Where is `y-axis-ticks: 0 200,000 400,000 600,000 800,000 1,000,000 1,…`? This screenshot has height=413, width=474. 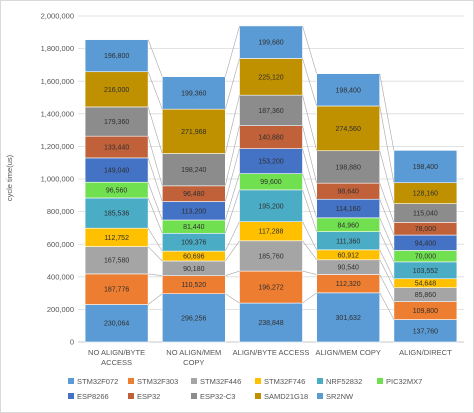
y-axis-ticks: 0 200,000 400,000 600,000 800,000 1,000,000 1,… is located at coordinates (57, 179).